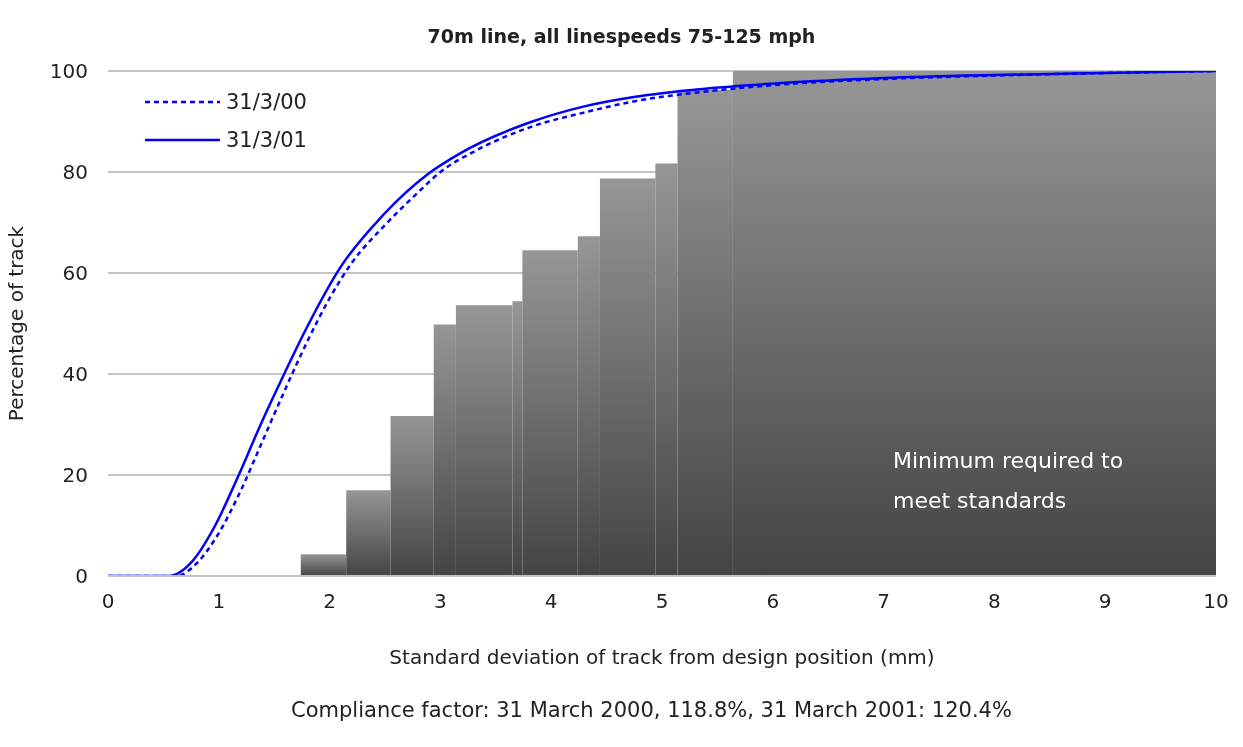 This screenshot has height=747, width=1243. What do you see at coordinates (75, 172) in the screenshot?
I see `y-tick-label: 80` at bounding box center [75, 172].